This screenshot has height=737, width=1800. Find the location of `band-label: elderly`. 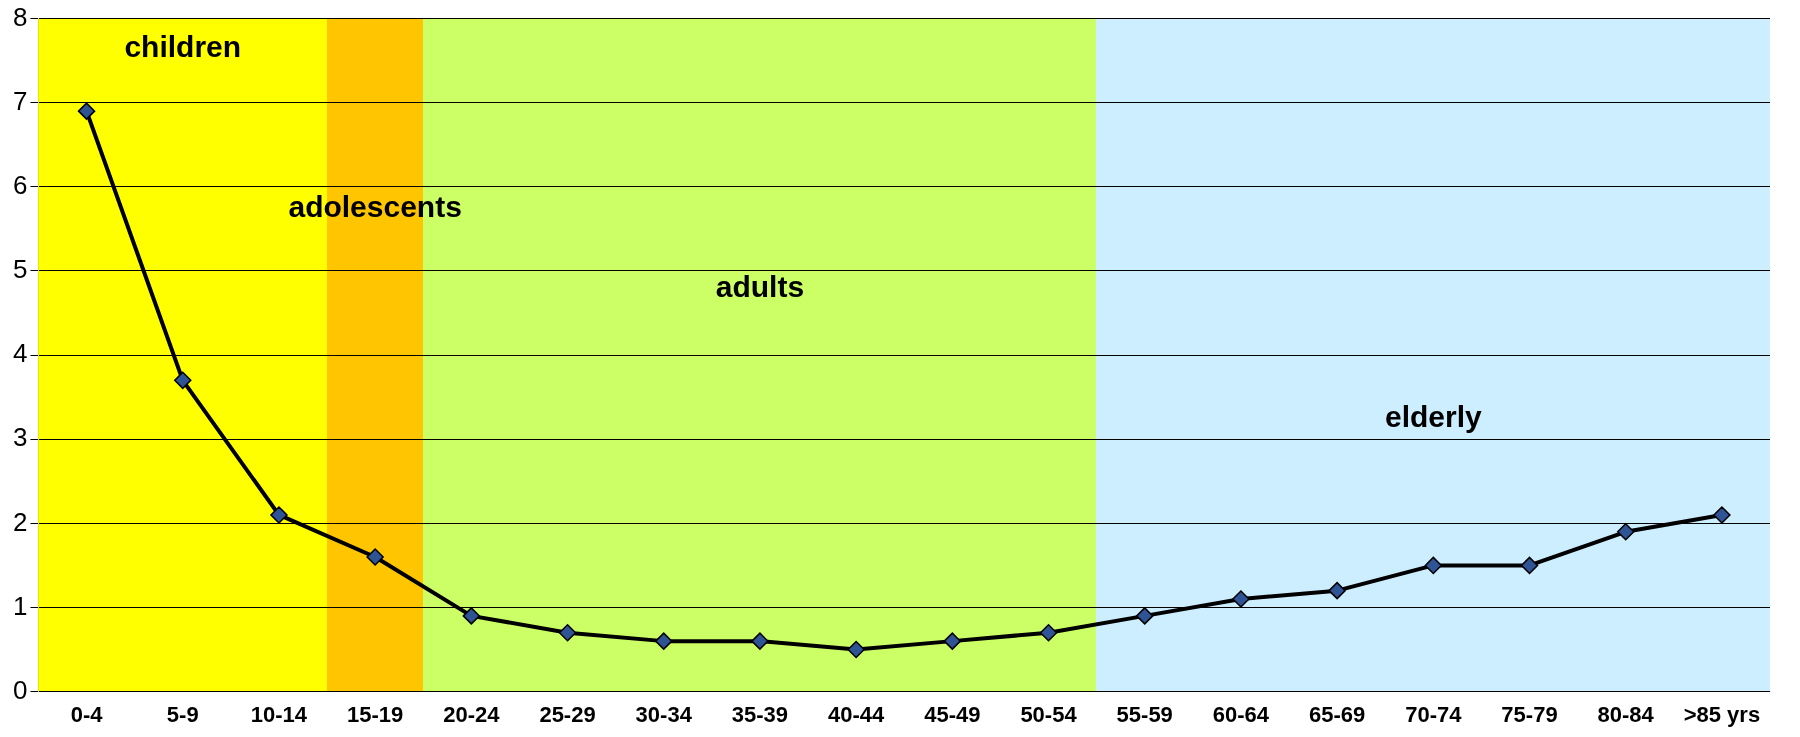

band-label: elderly is located at coordinates (1433, 416).